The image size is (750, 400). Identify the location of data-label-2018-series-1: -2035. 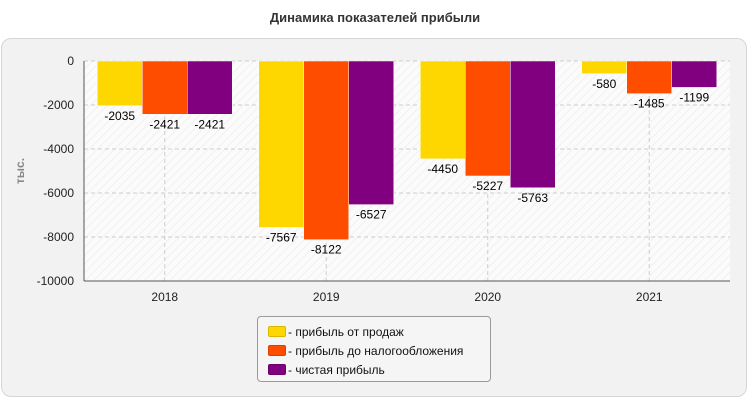
(119, 116).